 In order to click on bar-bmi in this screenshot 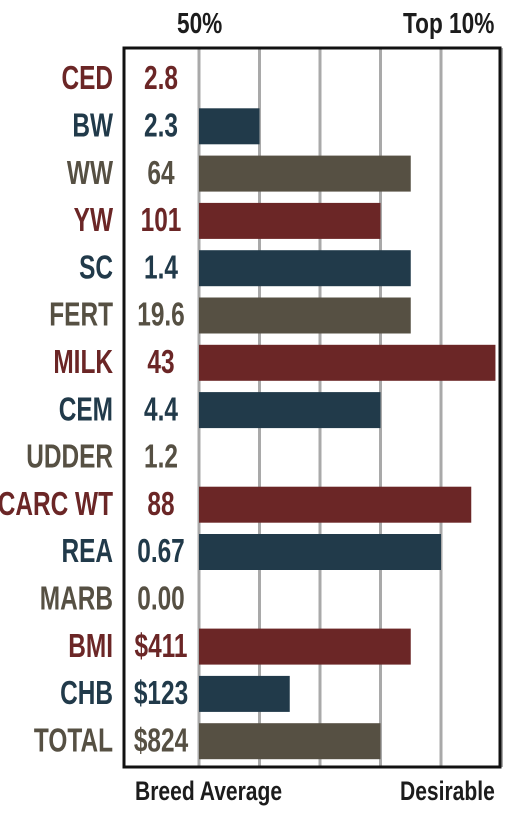, I will do `click(305, 646)`.